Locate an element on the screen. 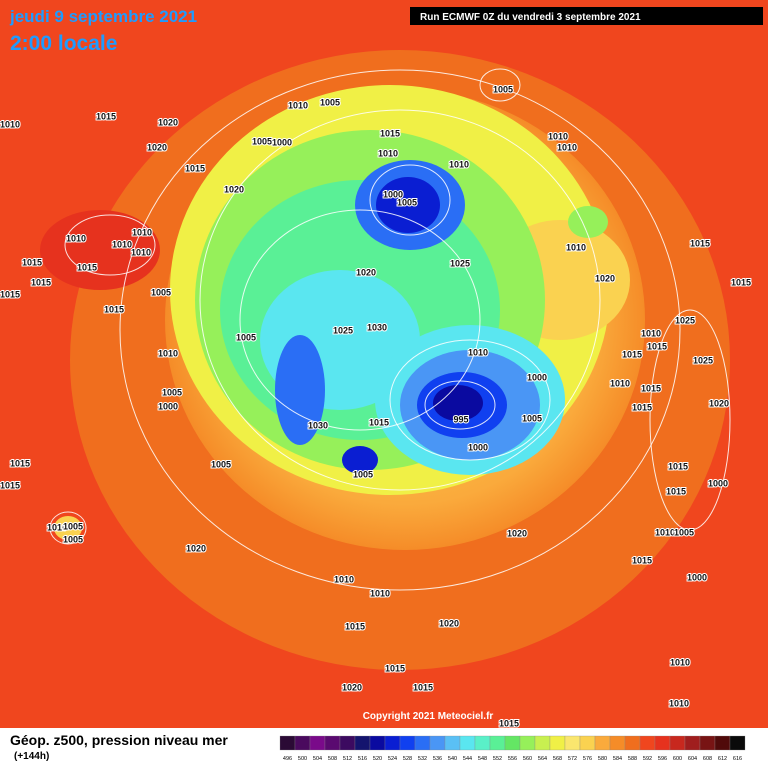 Image resolution: width=768 pixels, height=768 pixels. colorbar-label: 524 is located at coordinates (392, 759).